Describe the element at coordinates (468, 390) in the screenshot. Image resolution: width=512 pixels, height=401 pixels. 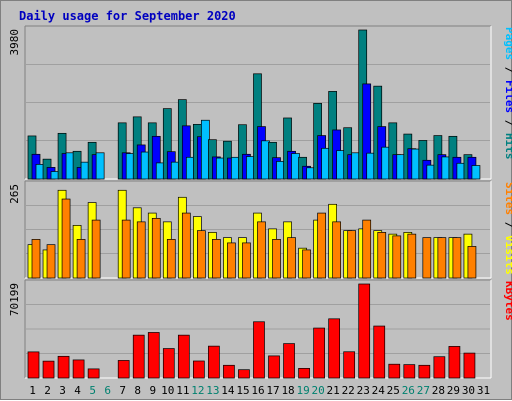
I see `day-label: 30` at that location.